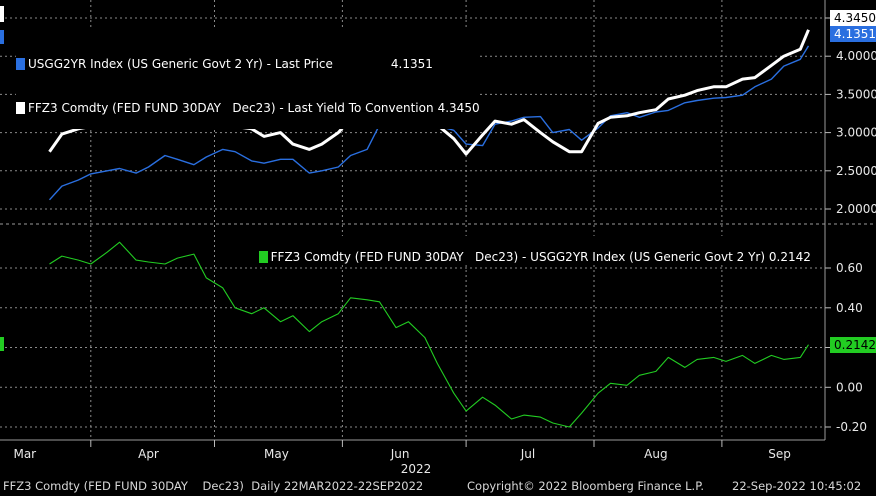 This screenshot has height=496, width=876. What do you see at coordinates (400, 454) in the screenshot?
I see `x-month-label: Jun` at bounding box center [400, 454].